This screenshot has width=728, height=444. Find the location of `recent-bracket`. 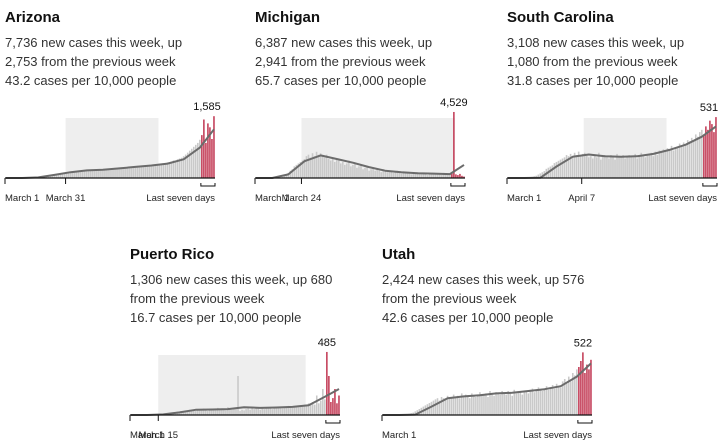

recent-bracket is located at coordinates (333, 422).